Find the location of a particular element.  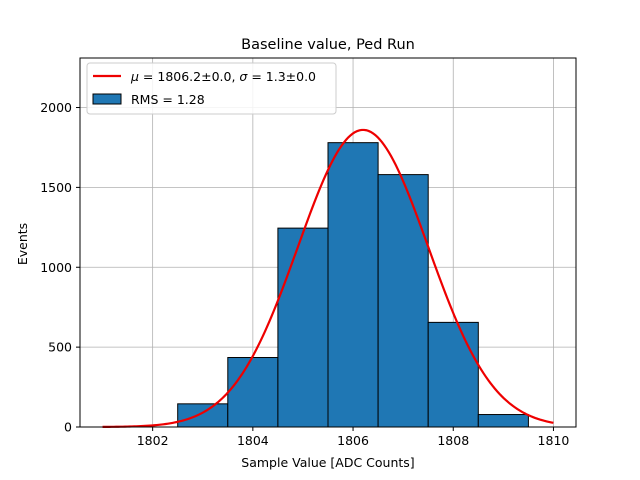

x-tick-label: 1802 is located at coordinates (153, 440).